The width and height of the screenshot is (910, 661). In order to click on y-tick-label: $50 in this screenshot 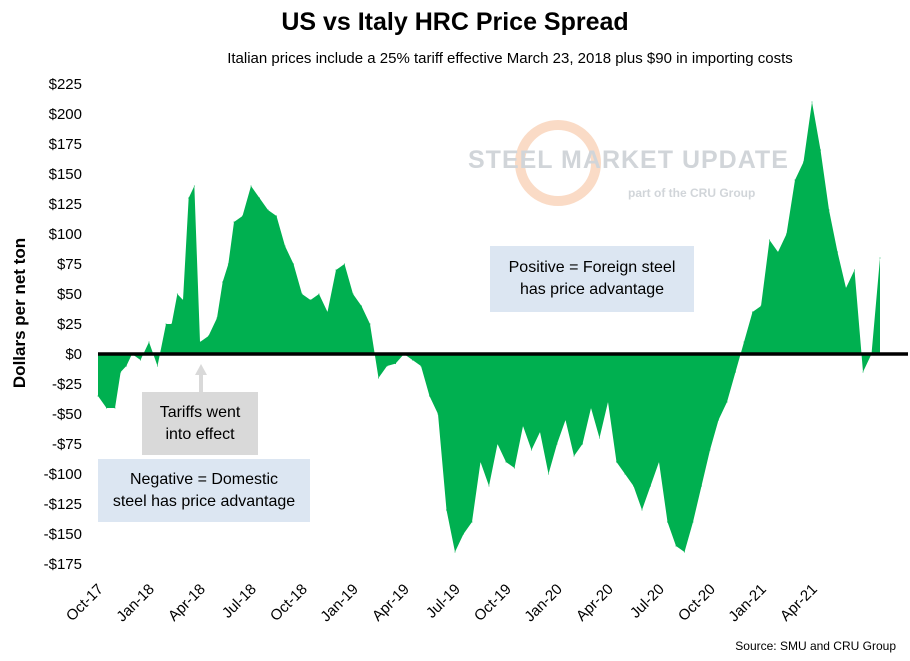, I will do `click(69, 294)`.